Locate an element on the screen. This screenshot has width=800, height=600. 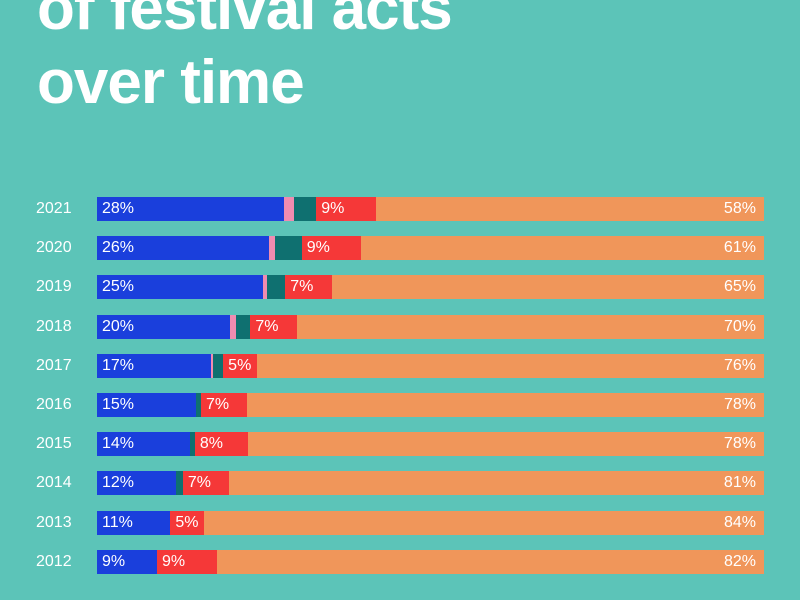
year-label: 2016 is located at coordinates (54, 404).